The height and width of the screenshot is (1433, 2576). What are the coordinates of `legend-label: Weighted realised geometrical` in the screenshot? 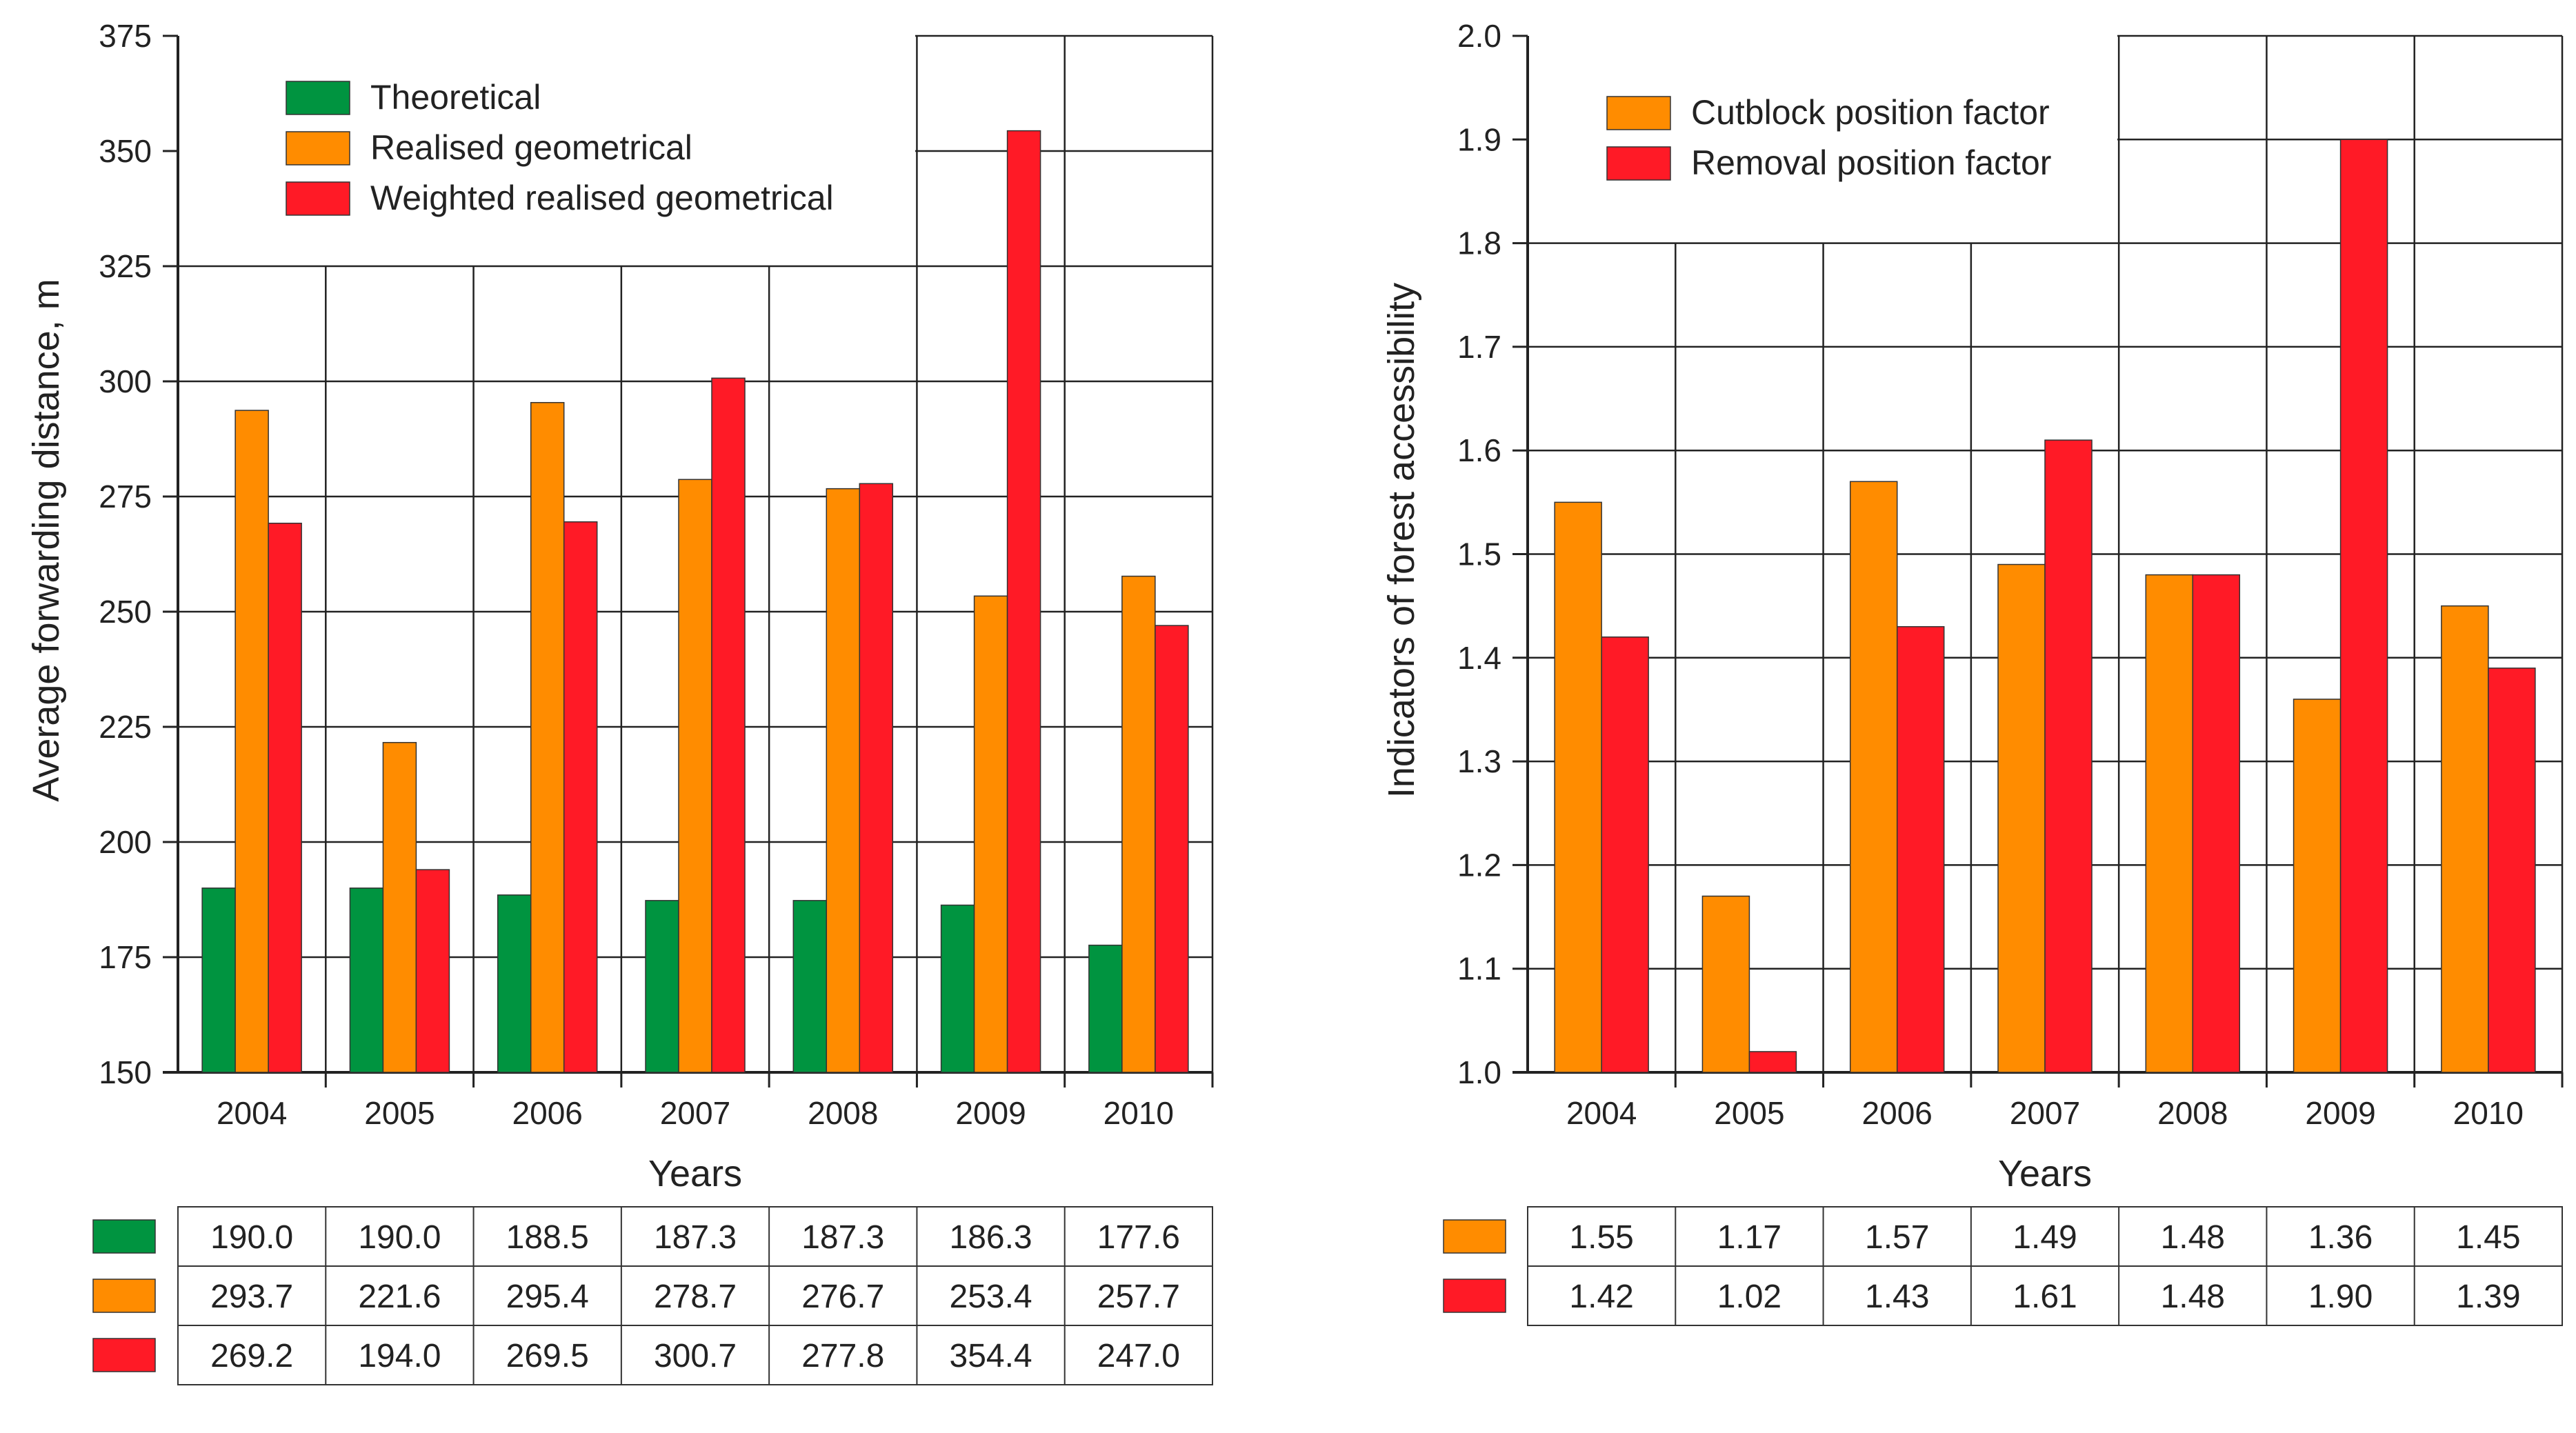 It's located at (602, 198).